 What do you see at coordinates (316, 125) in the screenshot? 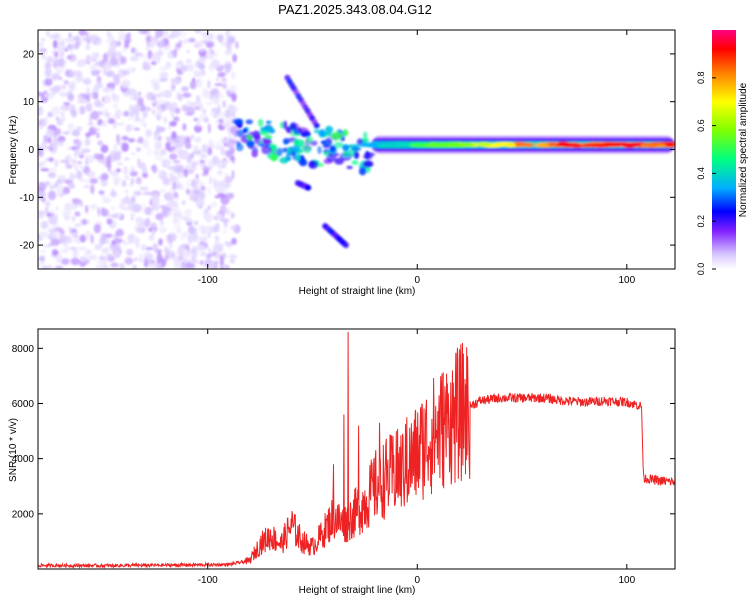
I see `spectrogram-upper-branch-cell` at bounding box center [316, 125].